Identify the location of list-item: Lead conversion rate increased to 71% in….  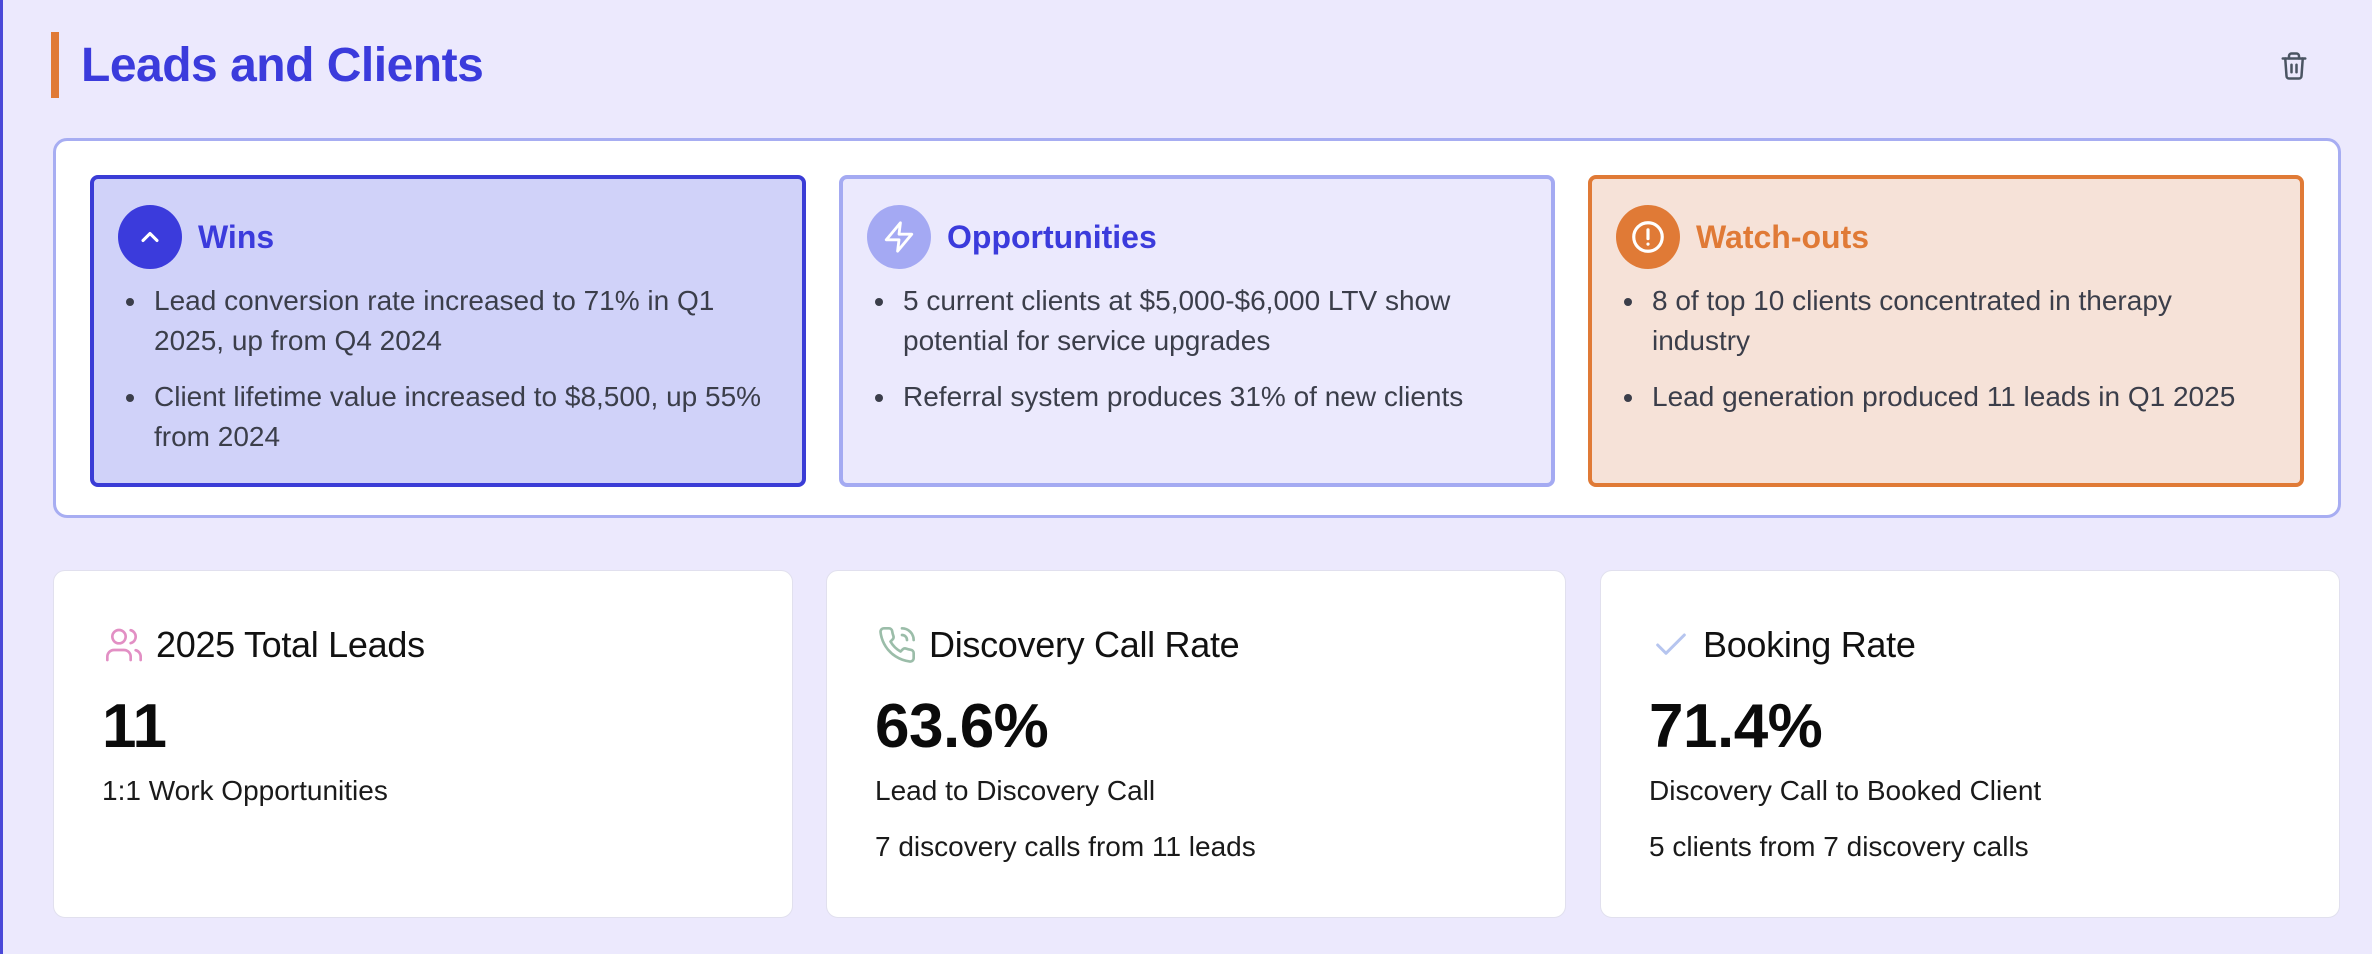
(452, 321).